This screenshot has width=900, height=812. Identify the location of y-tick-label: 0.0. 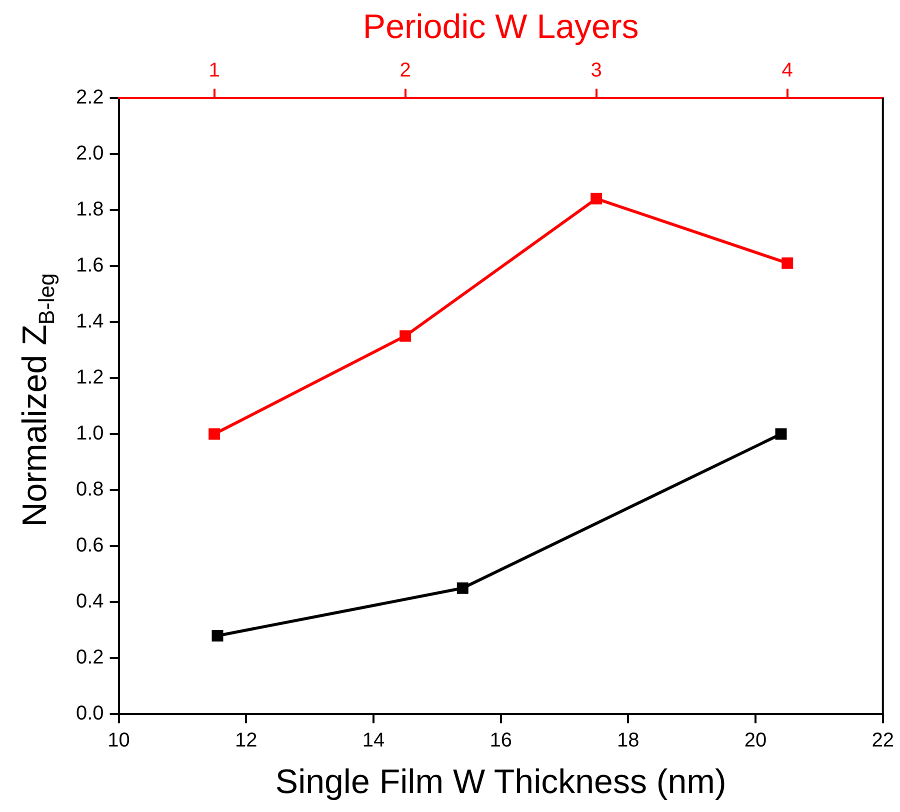
(90, 713).